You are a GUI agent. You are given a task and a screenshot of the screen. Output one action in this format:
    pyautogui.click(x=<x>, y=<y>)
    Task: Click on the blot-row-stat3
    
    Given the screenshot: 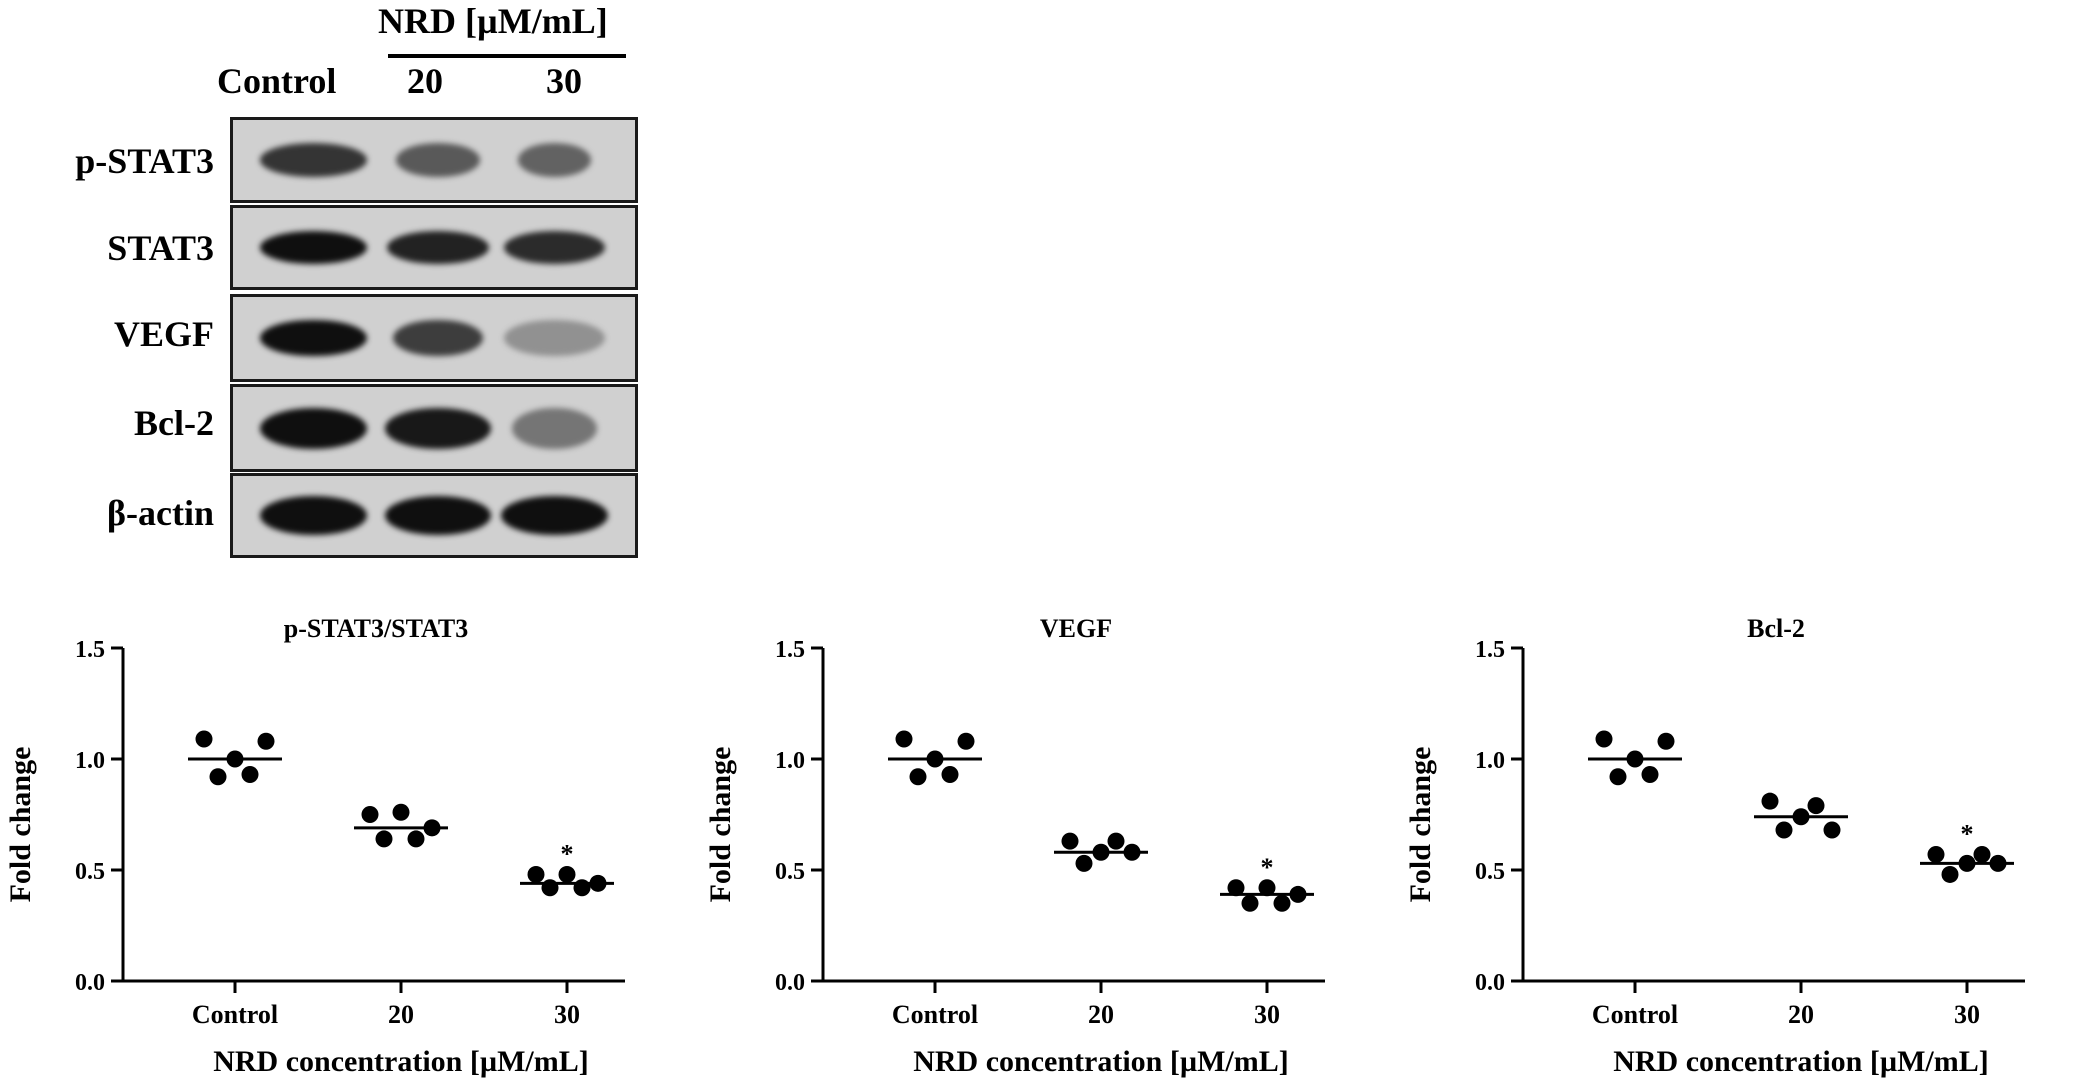 What is the action you would take?
    pyautogui.click(x=434, y=247)
    